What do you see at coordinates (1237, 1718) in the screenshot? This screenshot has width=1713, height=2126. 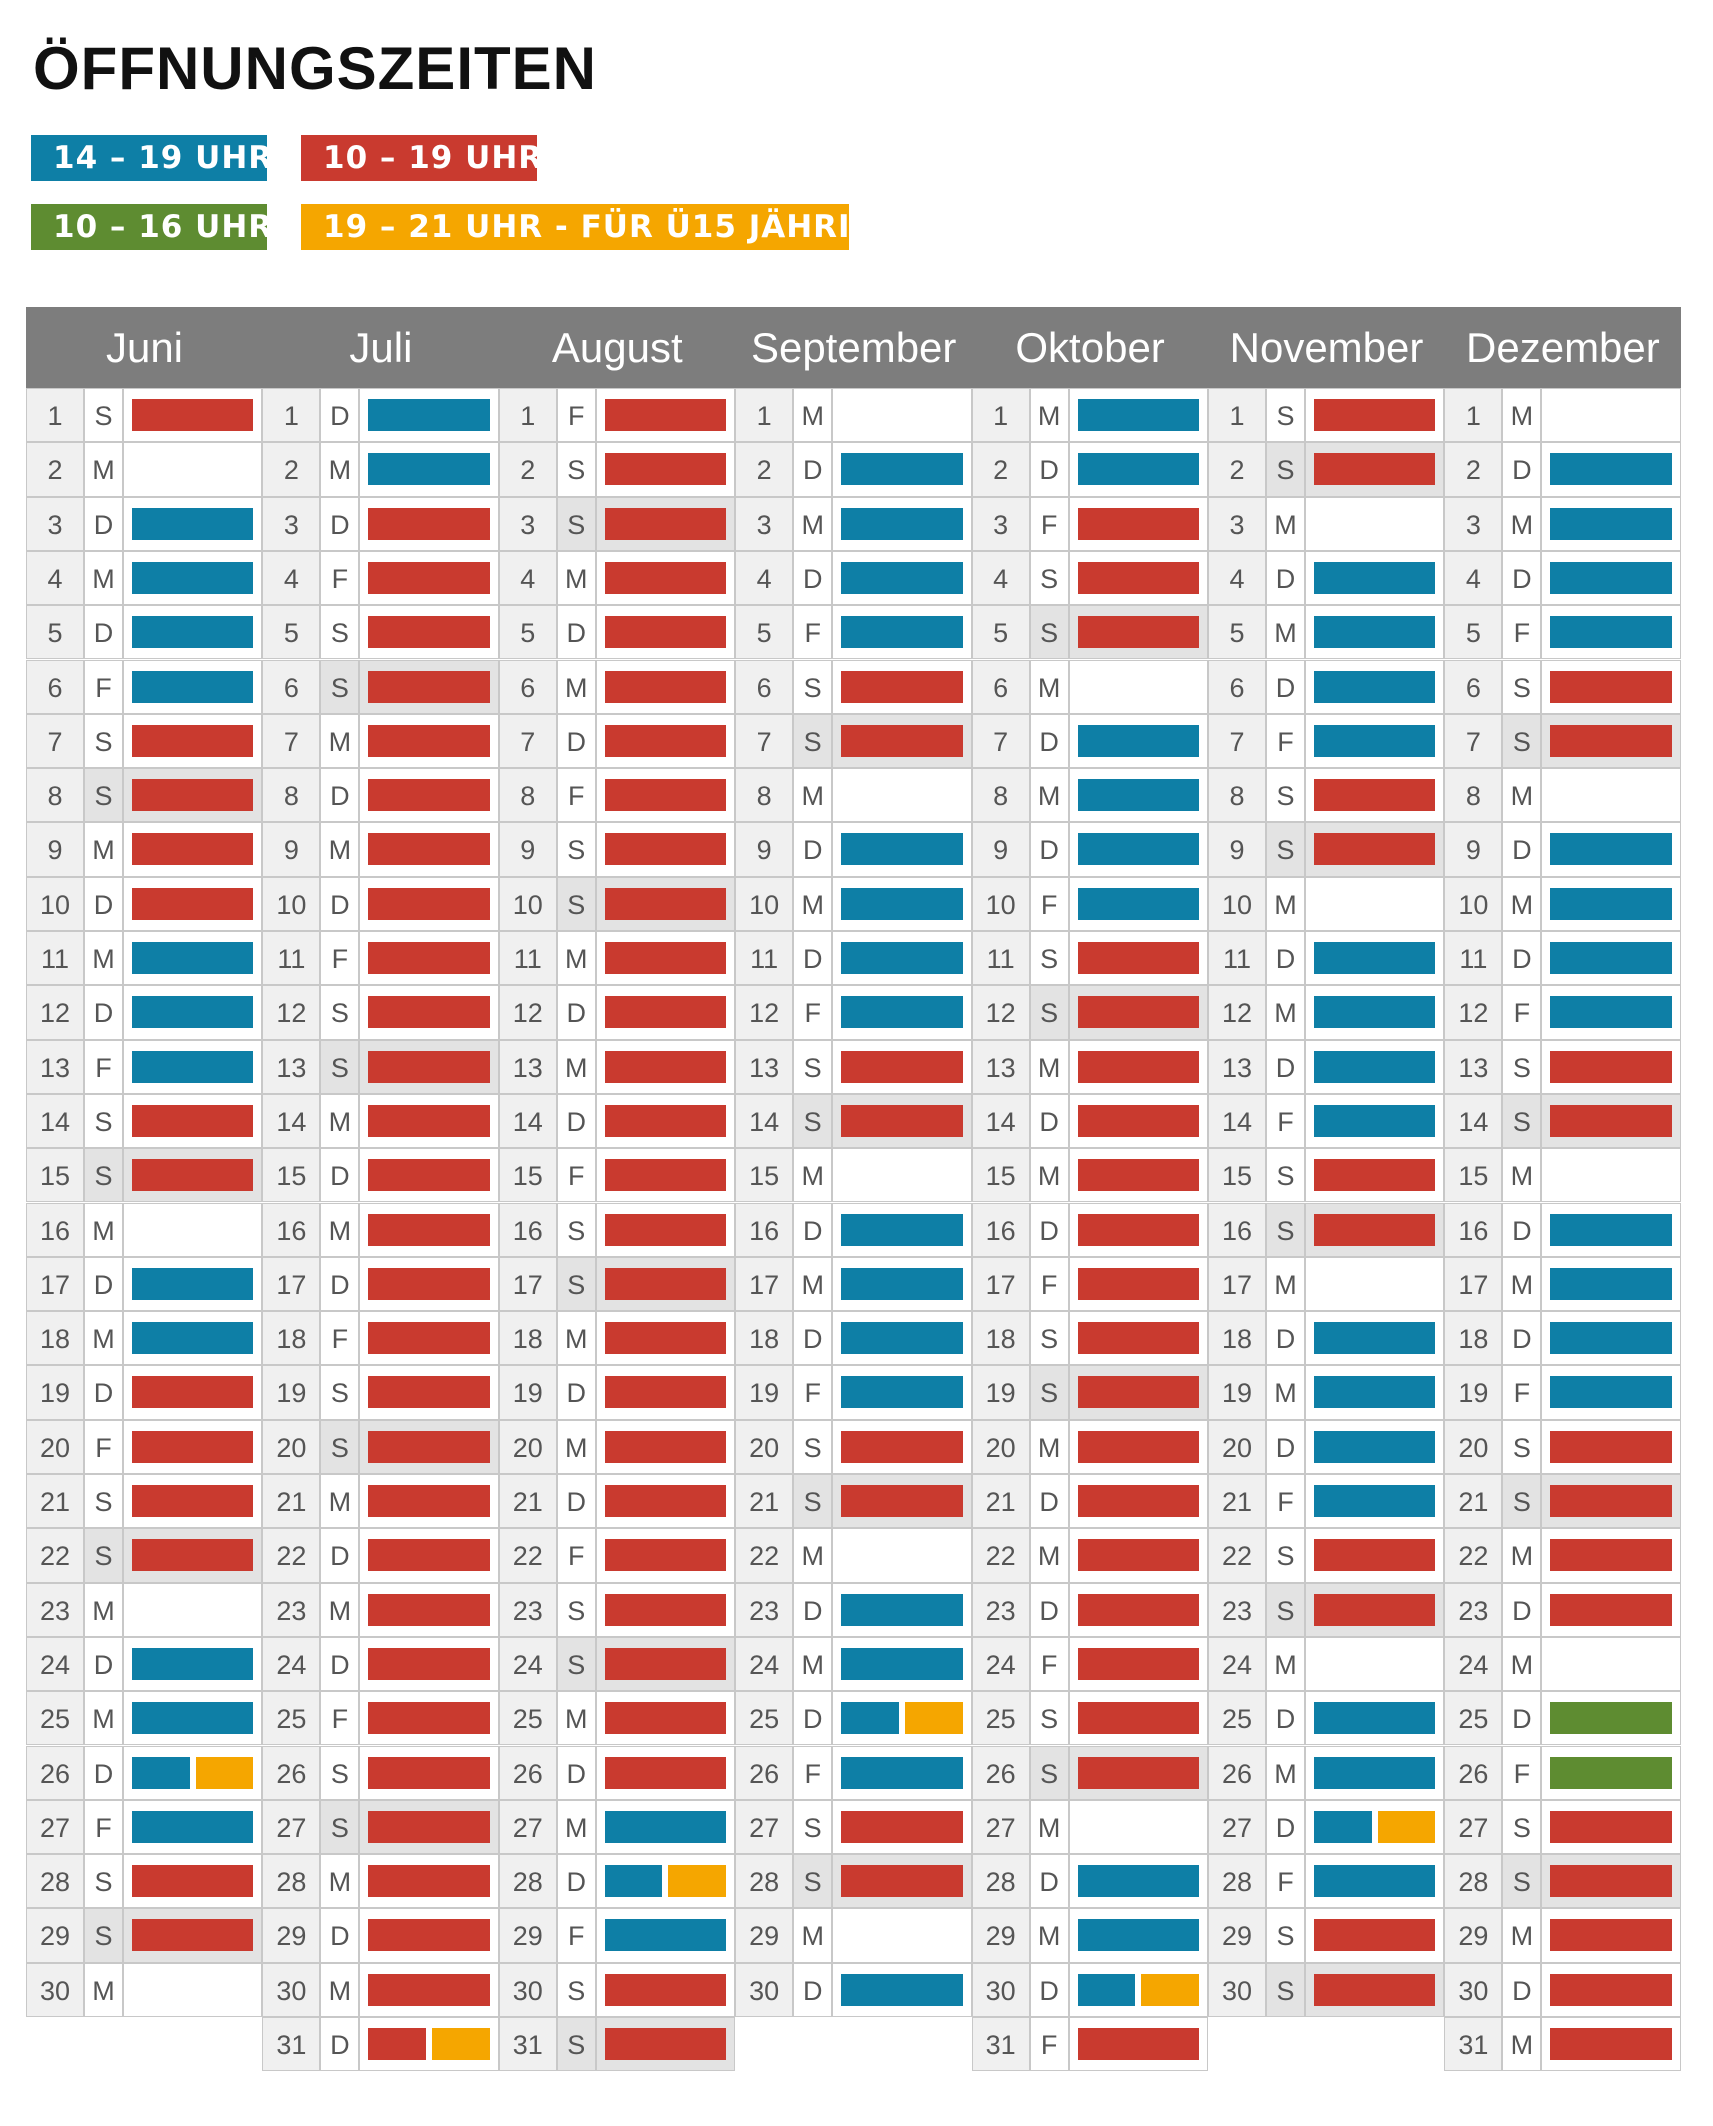 I see `day-number: 25` at bounding box center [1237, 1718].